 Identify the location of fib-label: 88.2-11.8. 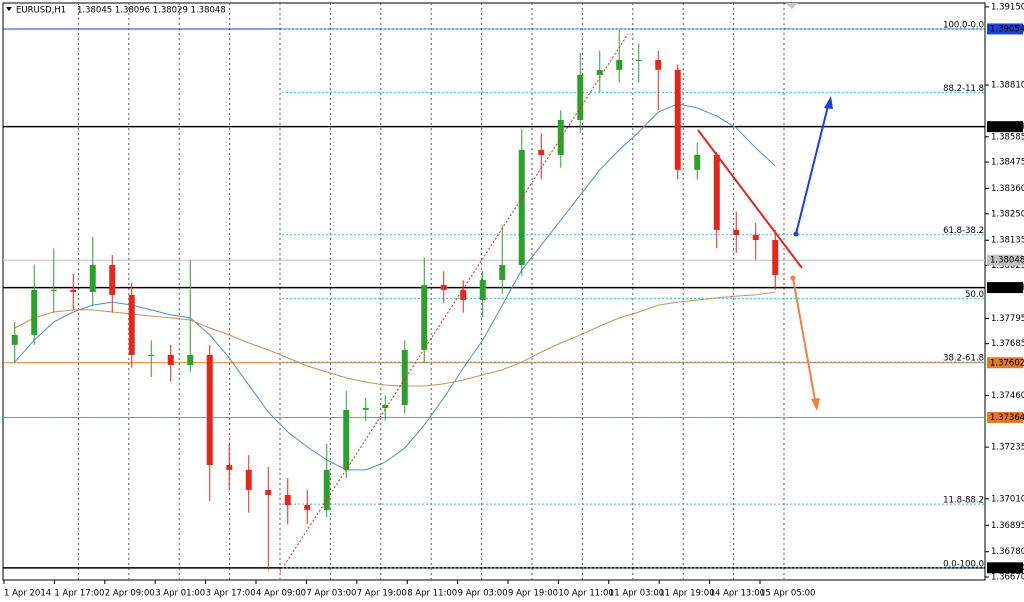
(963, 89).